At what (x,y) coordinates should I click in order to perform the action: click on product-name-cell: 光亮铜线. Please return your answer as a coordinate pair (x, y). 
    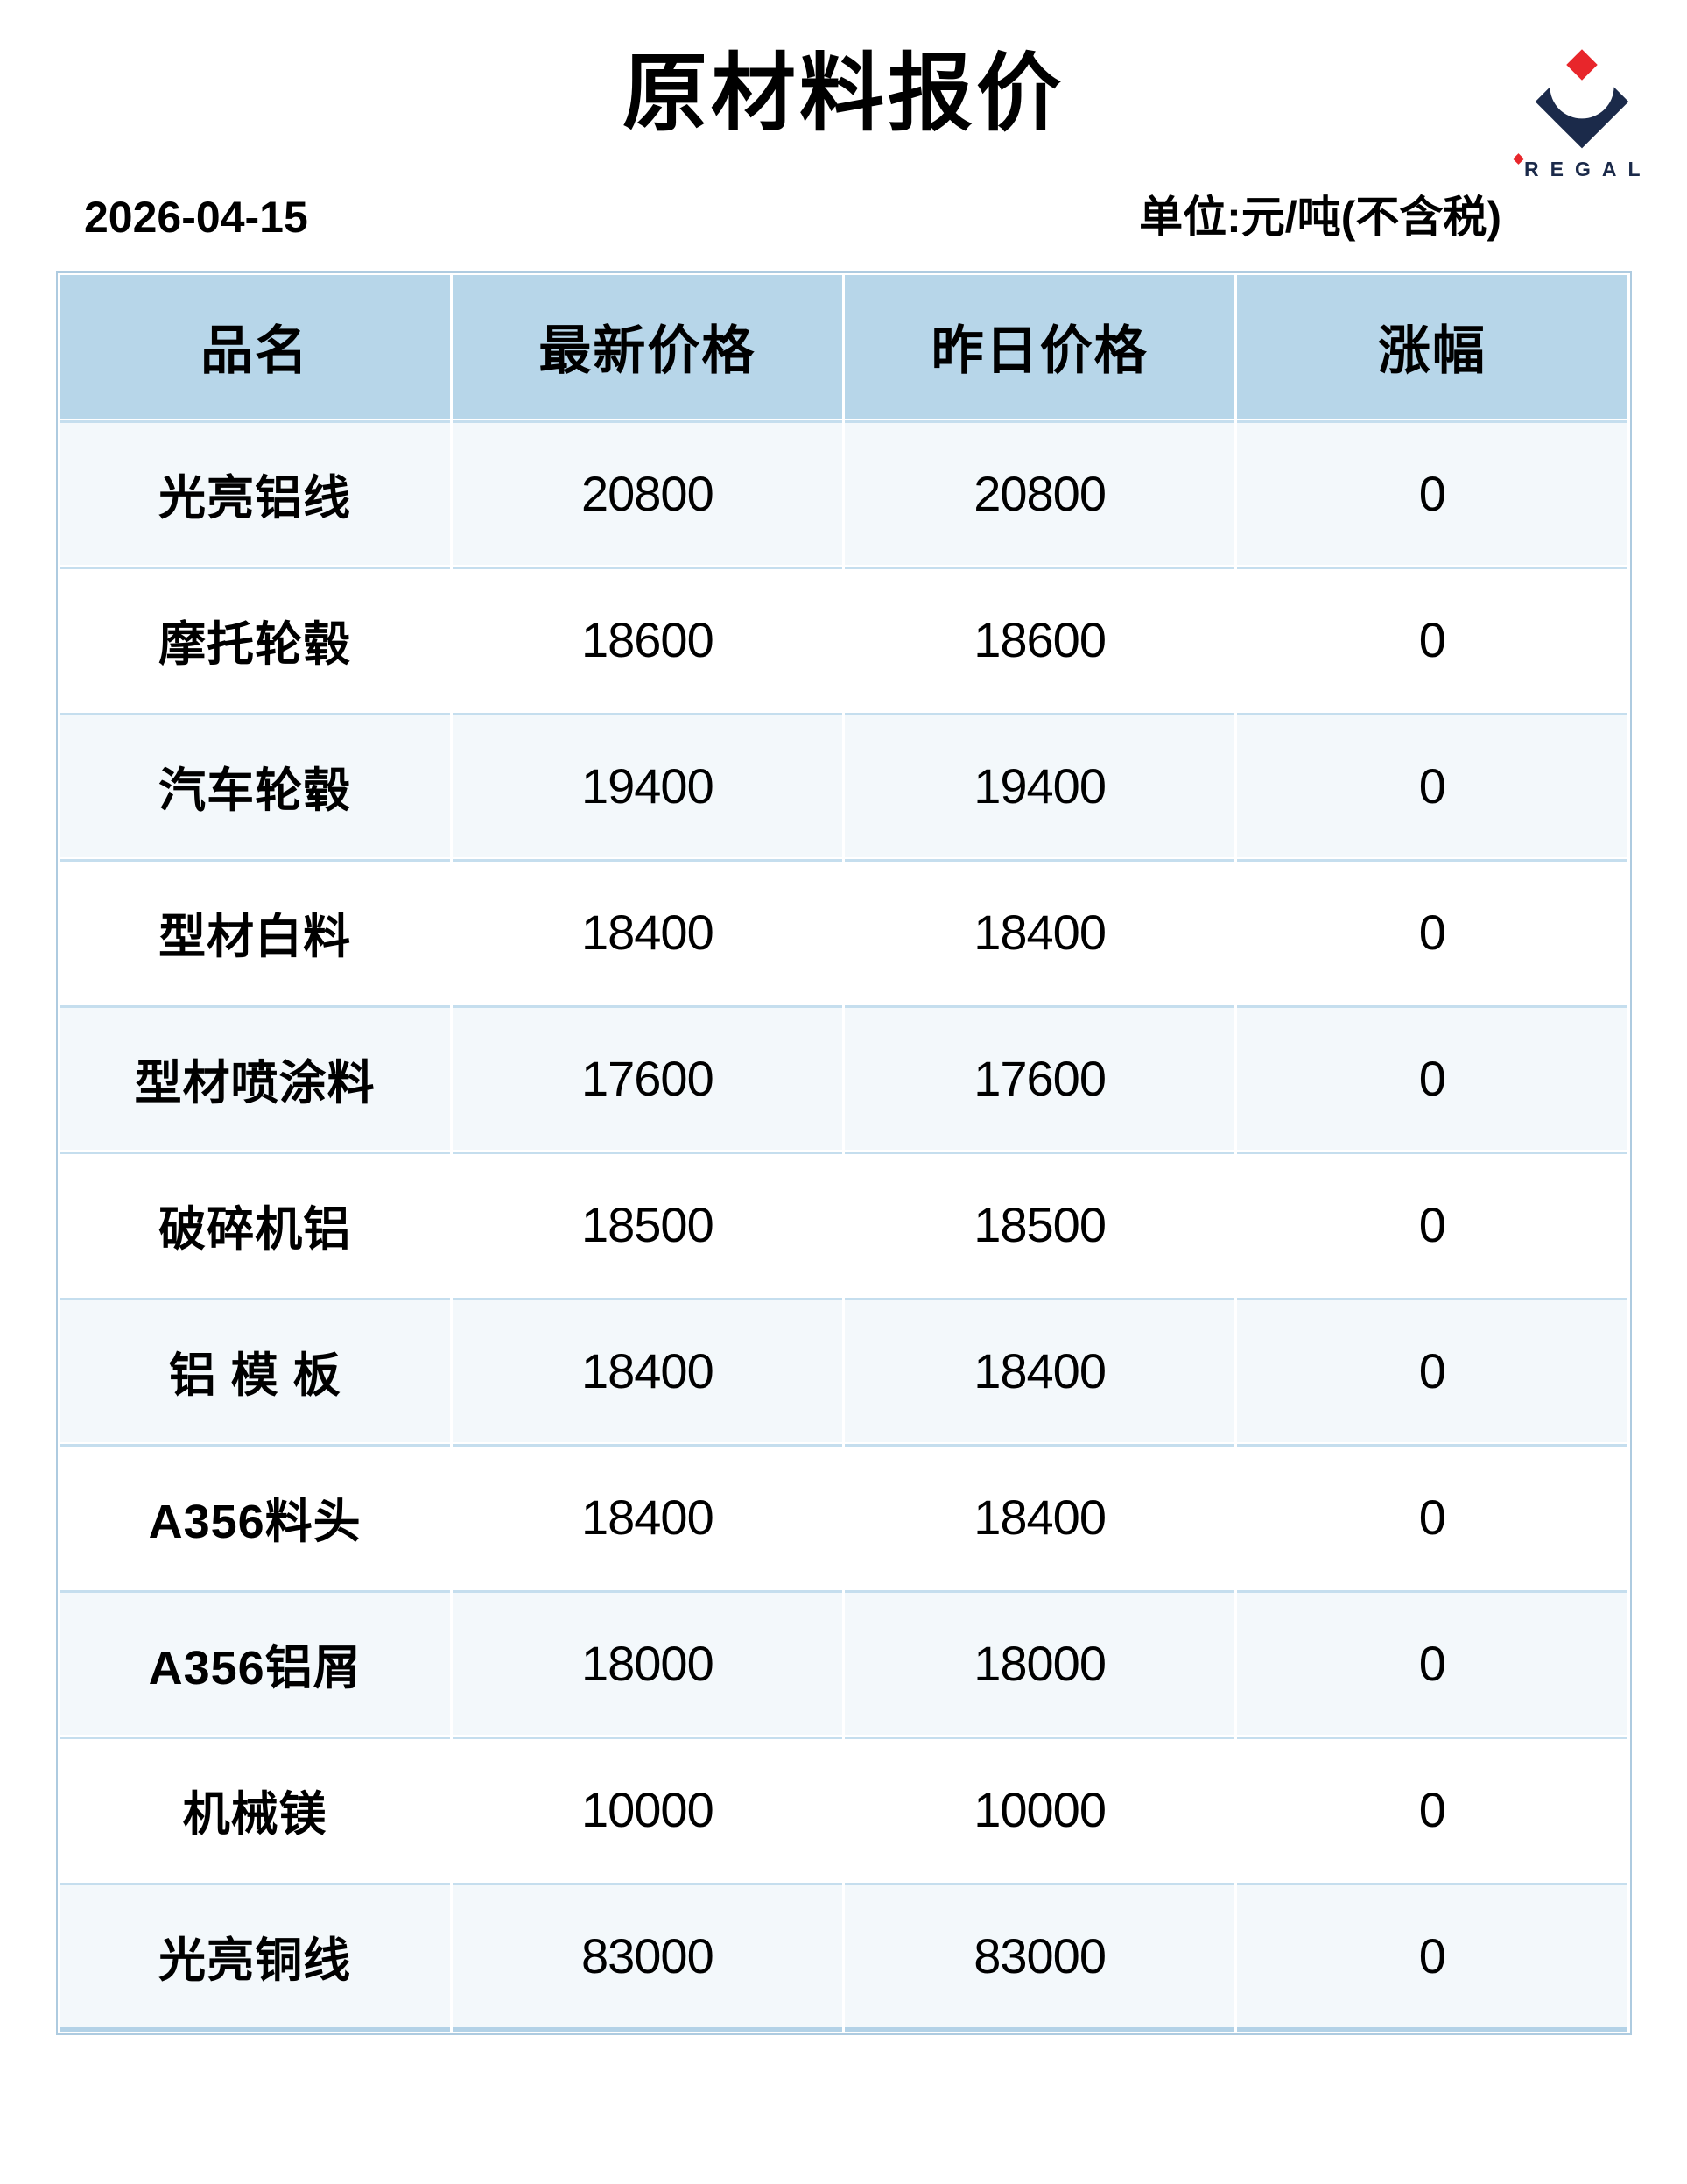
    Looking at the image, I should click on (255, 1957).